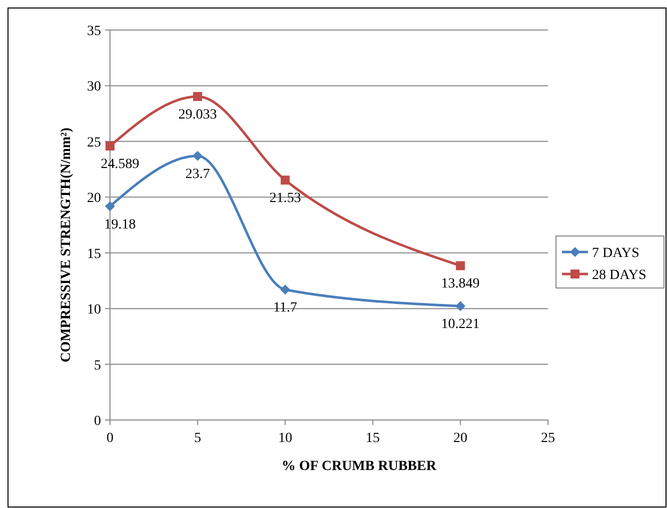 This screenshot has width=667, height=508. I want to click on data-label: 13.849, so click(460, 284).